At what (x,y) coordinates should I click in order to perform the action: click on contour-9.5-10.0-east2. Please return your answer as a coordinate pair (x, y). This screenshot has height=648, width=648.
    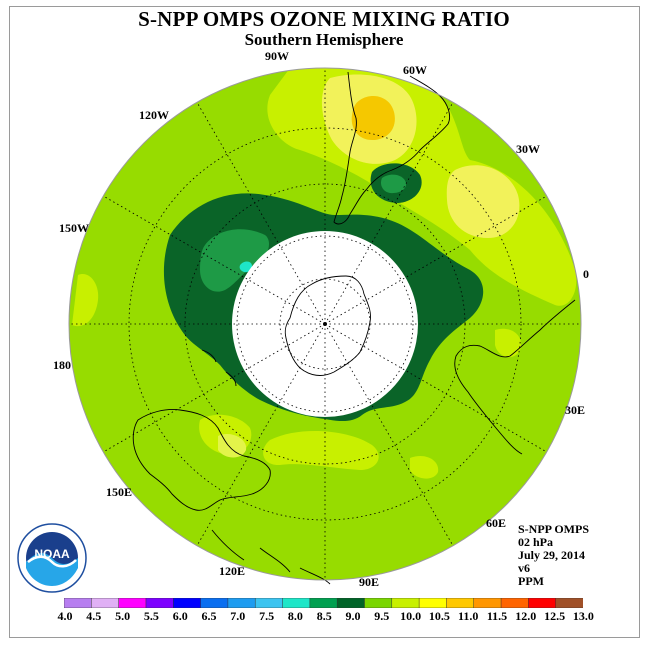
    Looking at the image, I should click on (508, 343).